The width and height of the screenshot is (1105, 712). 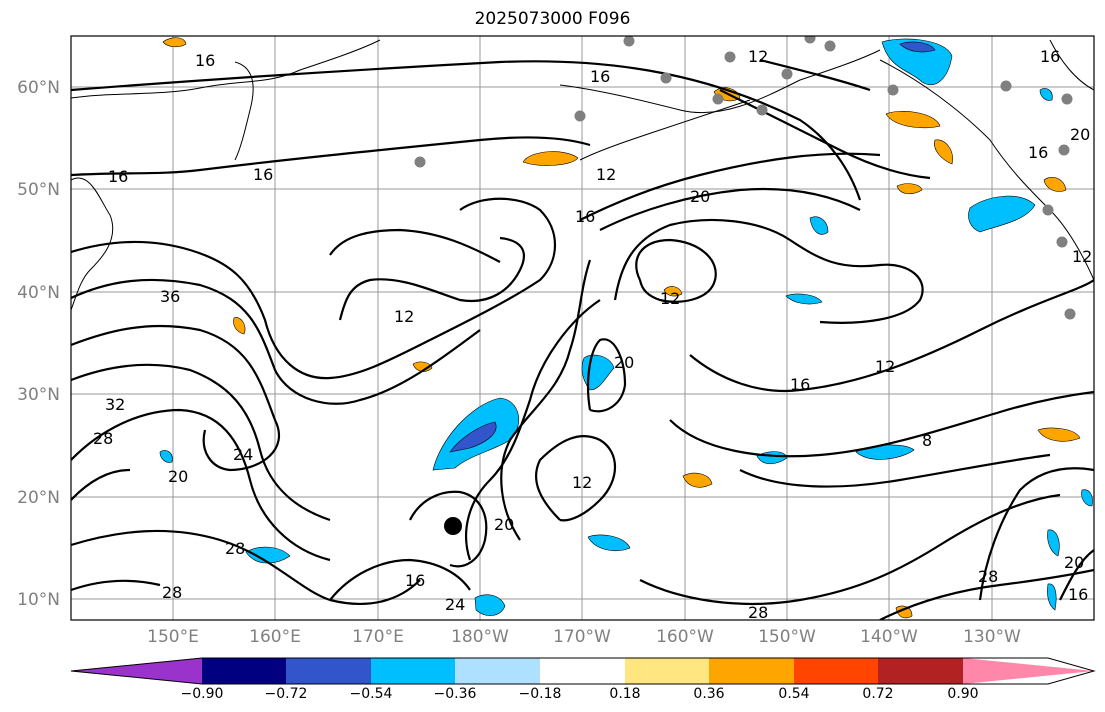 I want to click on lon-label: 170°W, so click(x=582, y=637).